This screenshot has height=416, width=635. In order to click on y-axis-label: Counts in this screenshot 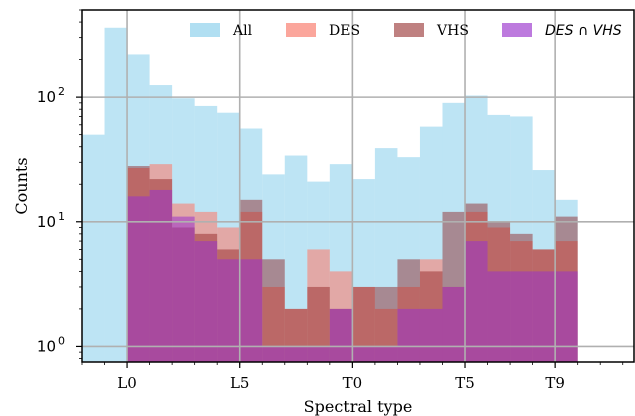, I will do `click(21, 185)`.